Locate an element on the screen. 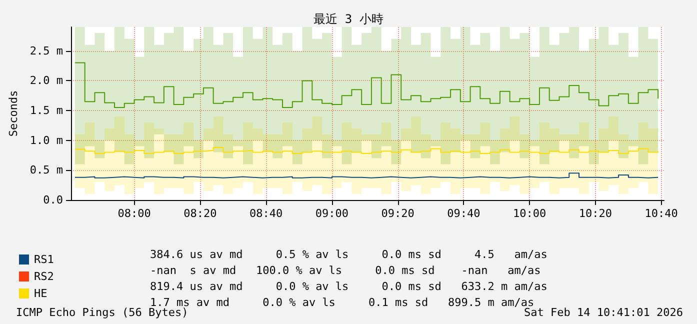 This screenshot has height=324, width=697. y-tick-label: 0.5 m is located at coordinates (47, 170).